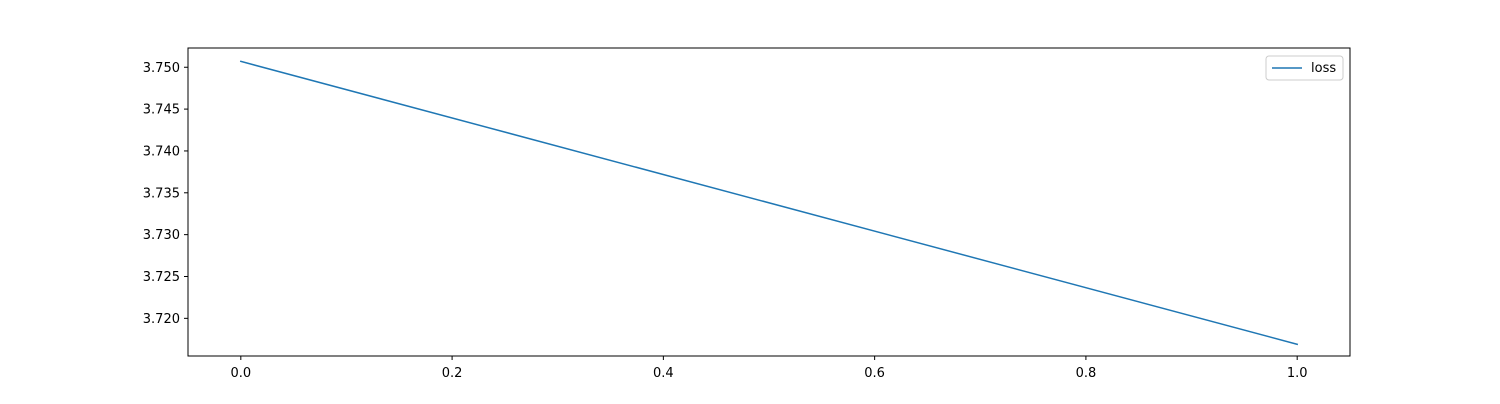 This screenshot has width=1500, height=404. Describe the element at coordinates (452, 373) in the screenshot. I see `x-tick-label: 0.2` at that location.